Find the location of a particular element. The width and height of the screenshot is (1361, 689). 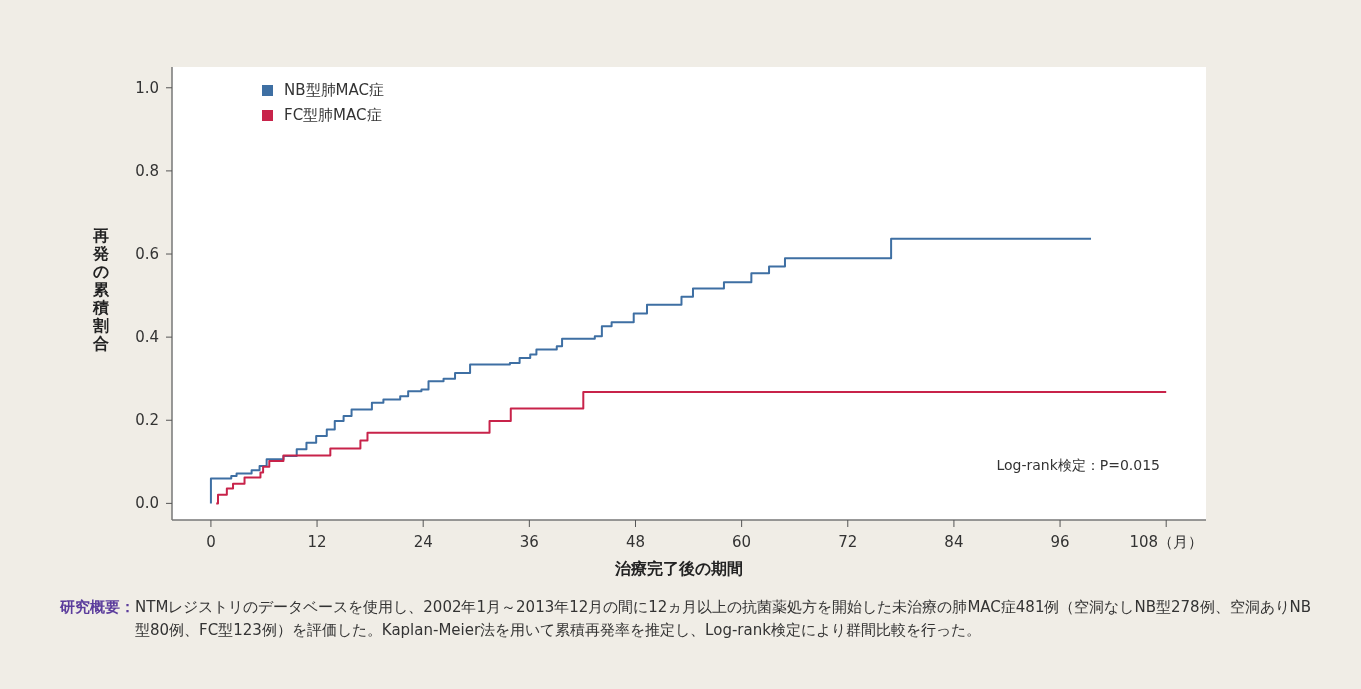

x-tick-label: 36 is located at coordinates (529, 542).